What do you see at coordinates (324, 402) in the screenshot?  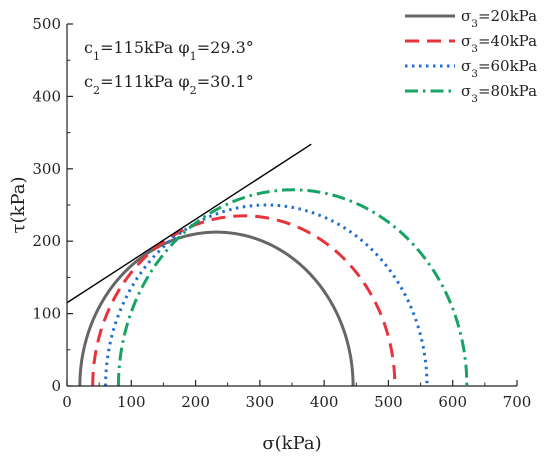 I see `x-tick-label: 400` at bounding box center [324, 402].